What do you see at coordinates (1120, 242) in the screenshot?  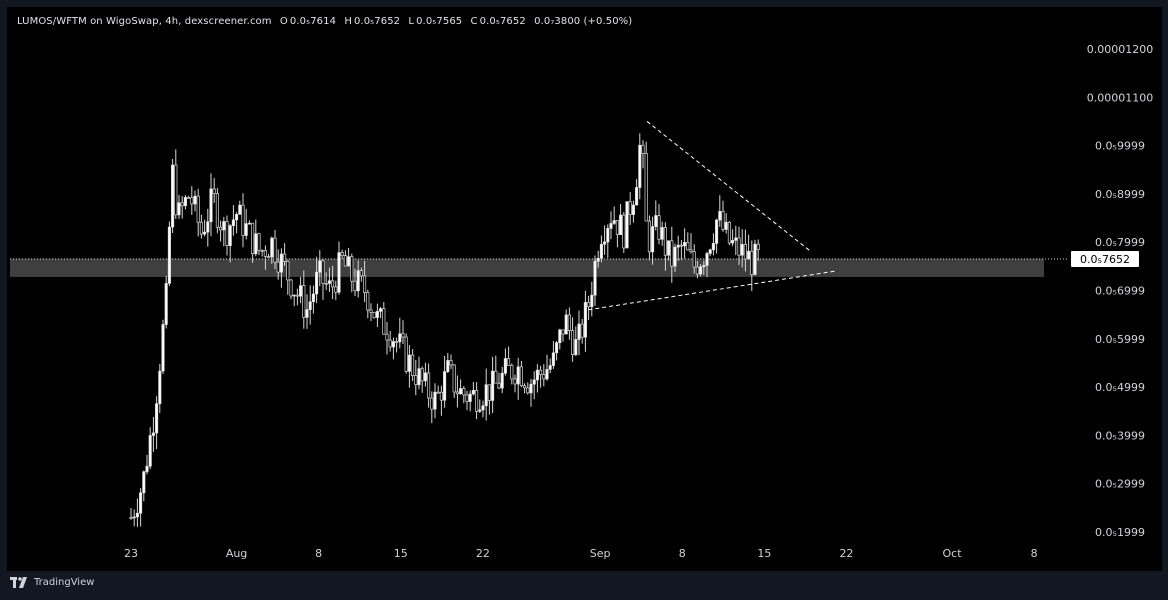 I see `y-tick-label: 0.0₅7999` at bounding box center [1120, 242].